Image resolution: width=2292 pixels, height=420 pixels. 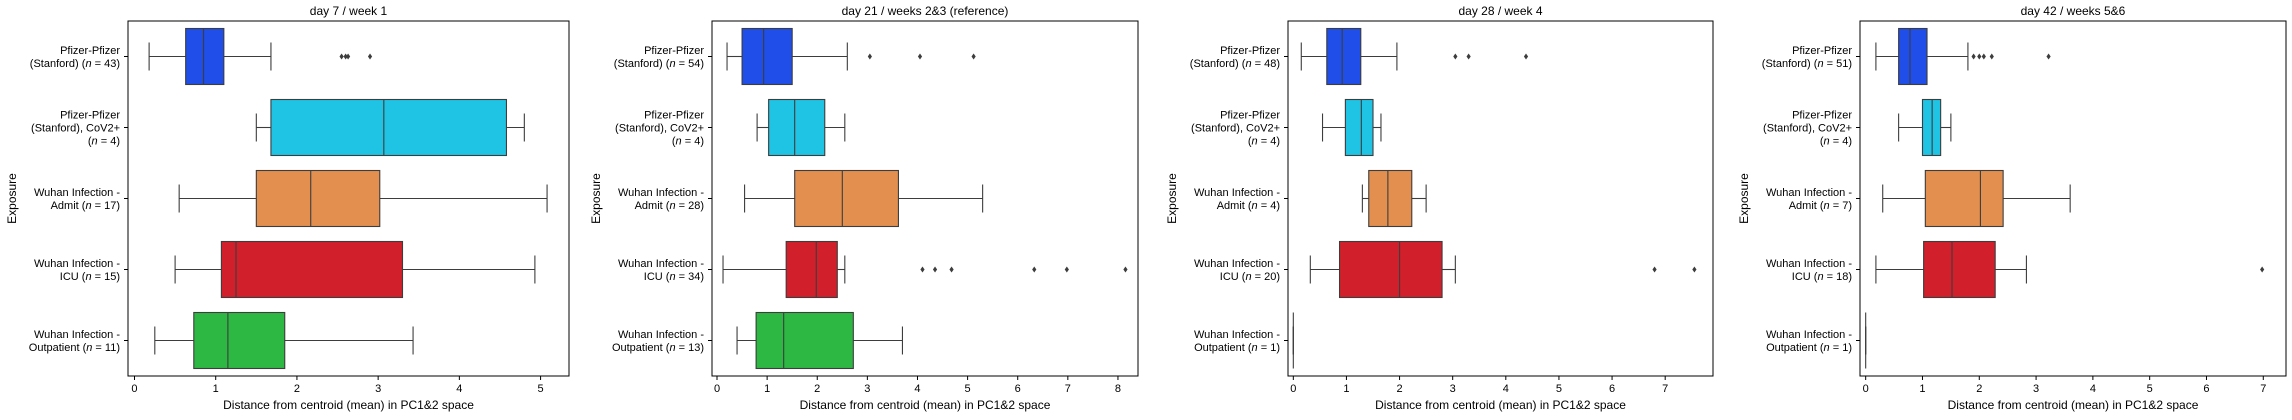 What do you see at coordinates (1250, 277) in the screenshot?
I see `category-label: ICU (n = 20)` at bounding box center [1250, 277].